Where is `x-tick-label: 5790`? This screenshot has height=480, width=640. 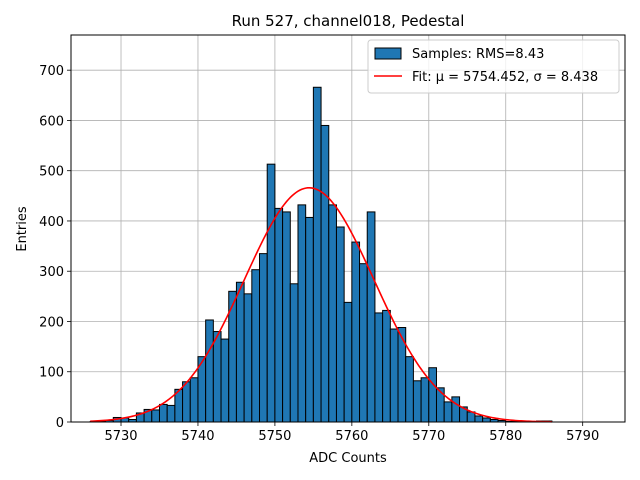 x-tick-label: 5790 is located at coordinates (582, 436).